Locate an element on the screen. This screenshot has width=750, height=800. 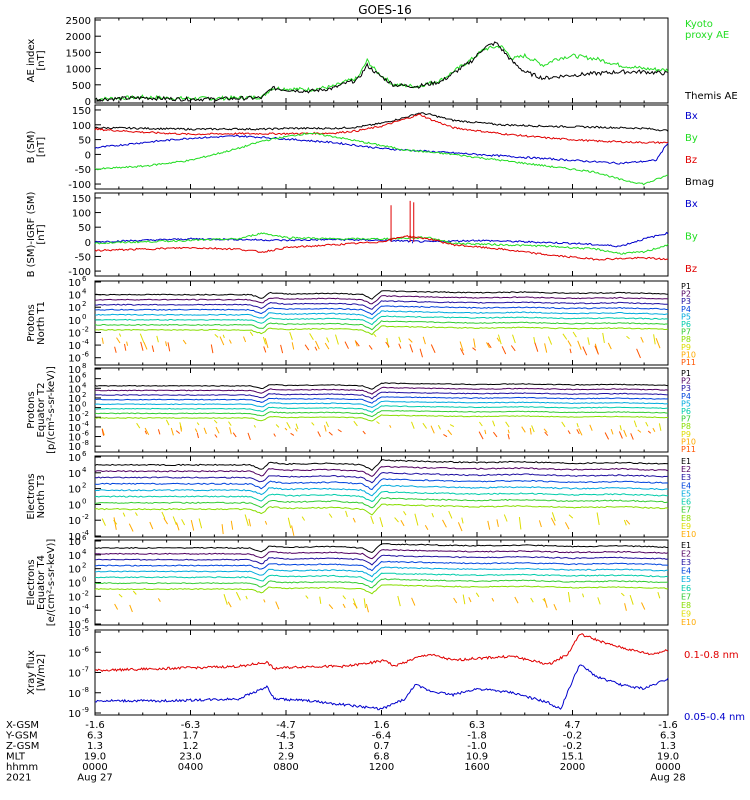
x-tick-label: -4.7 is located at coordinates (286, 725).